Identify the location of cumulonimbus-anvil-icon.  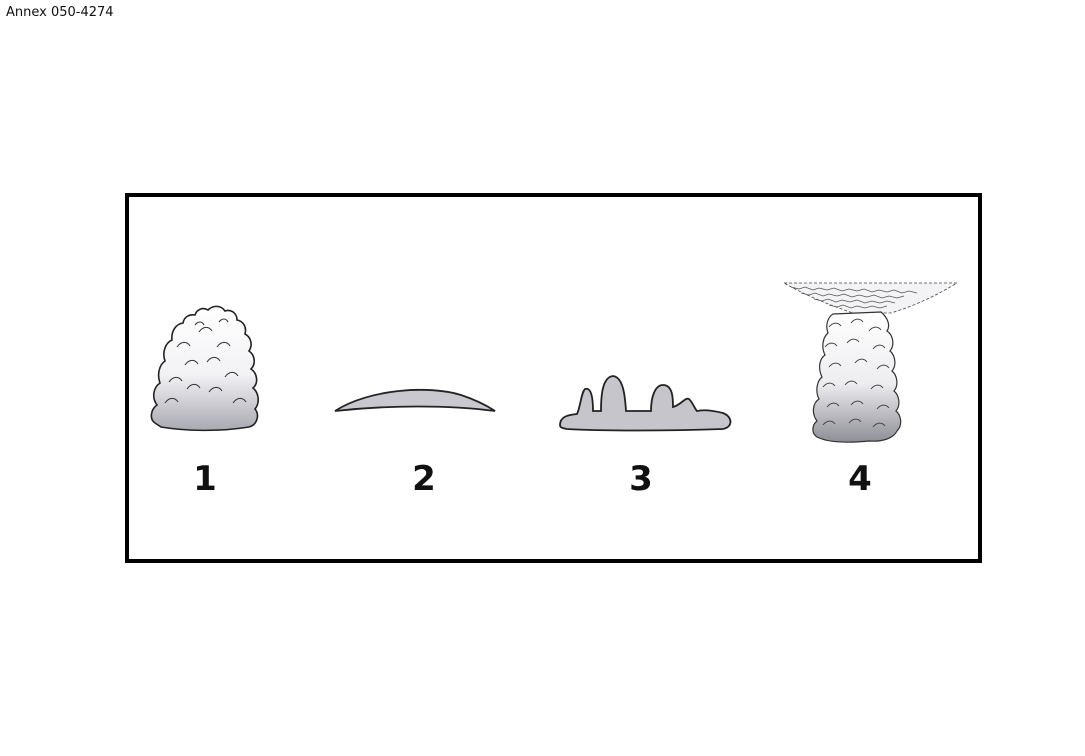
(870, 362).